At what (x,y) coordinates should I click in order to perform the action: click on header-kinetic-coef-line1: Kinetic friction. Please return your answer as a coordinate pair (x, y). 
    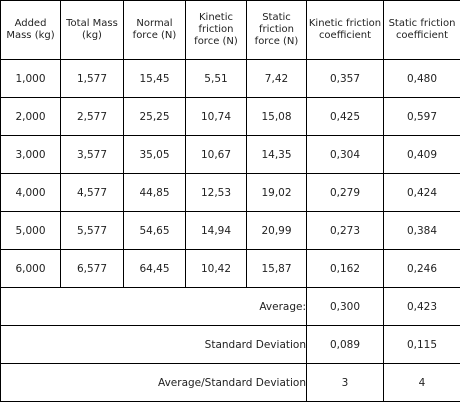
    Looking at the image, I should click on (345, 24).